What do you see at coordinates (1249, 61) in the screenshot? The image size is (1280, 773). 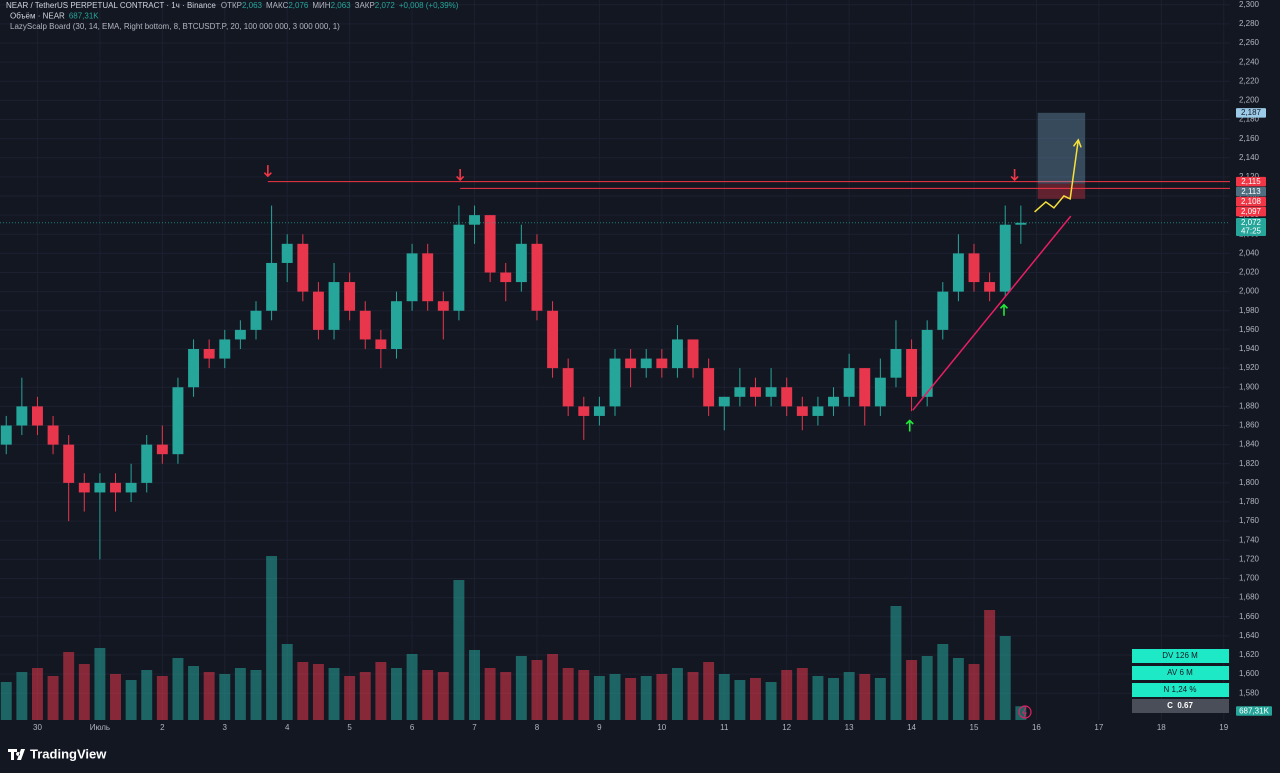 I see `y-tick-label: 2,240` at bounding box center [1249, 61].